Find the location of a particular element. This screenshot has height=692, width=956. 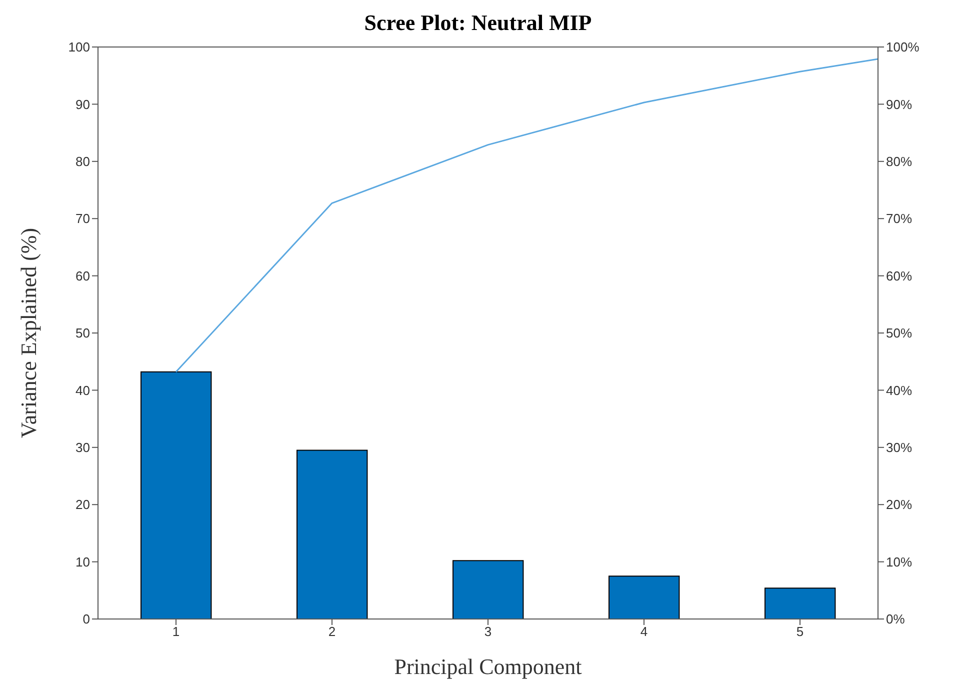

y2-tick-label: 80% is located at coordinates (899, 162).